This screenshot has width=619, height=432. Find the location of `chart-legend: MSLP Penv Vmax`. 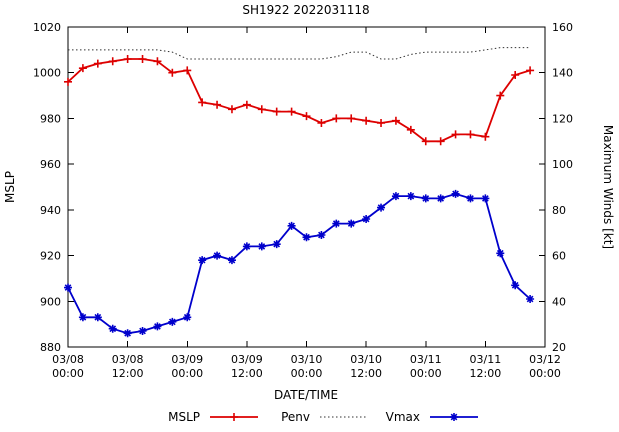

chart-legend: MSLP Penv Vmax is located at coordinates (323, 417).